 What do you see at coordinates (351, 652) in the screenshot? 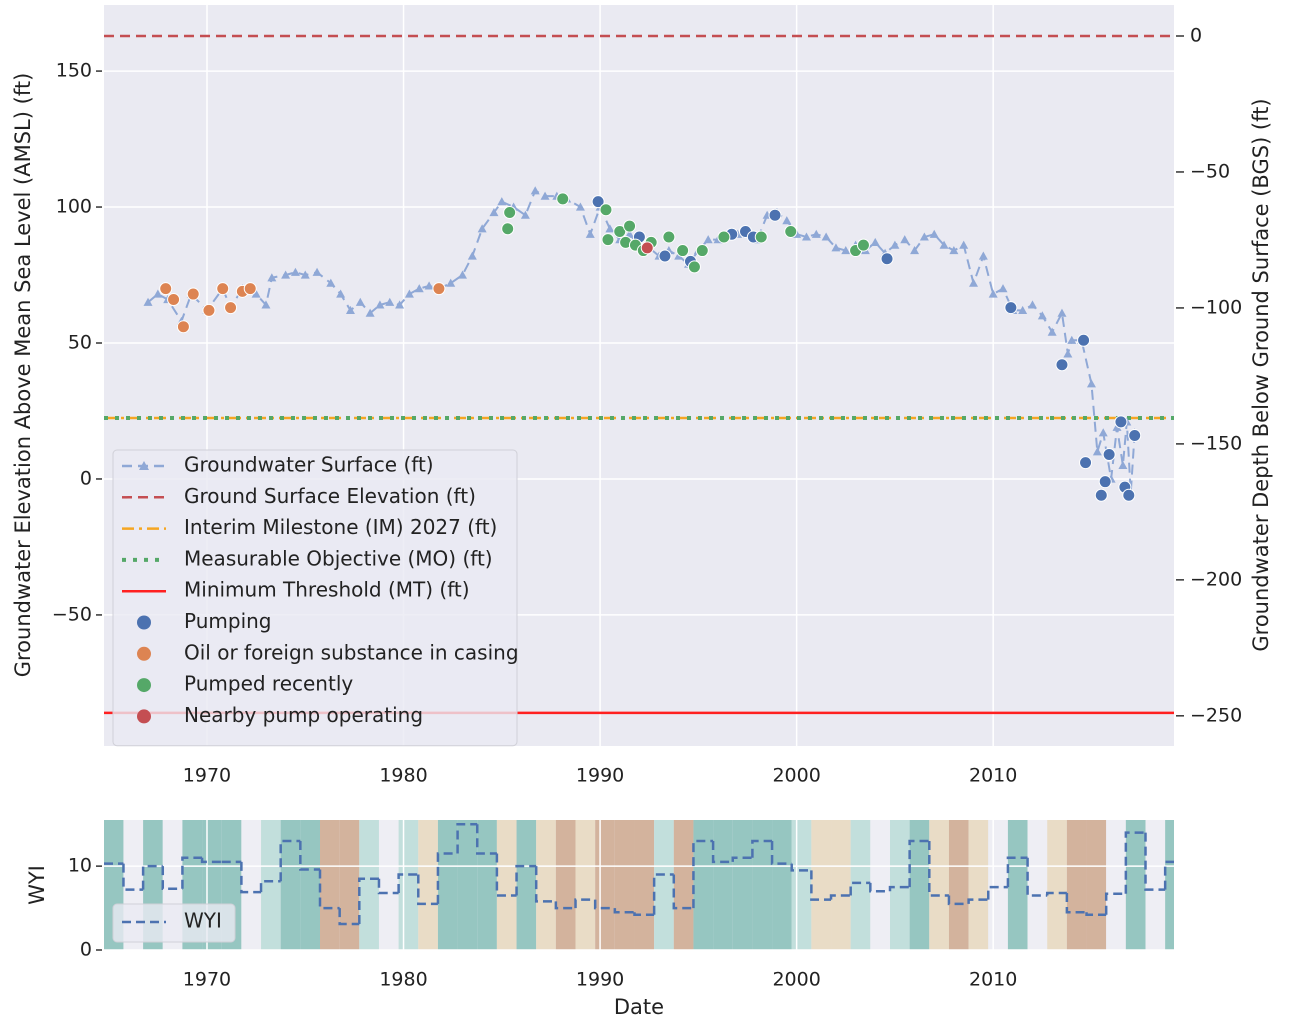
I see `legend-label: Oil or foreign substance in casing` at bounding box center [351, 652].